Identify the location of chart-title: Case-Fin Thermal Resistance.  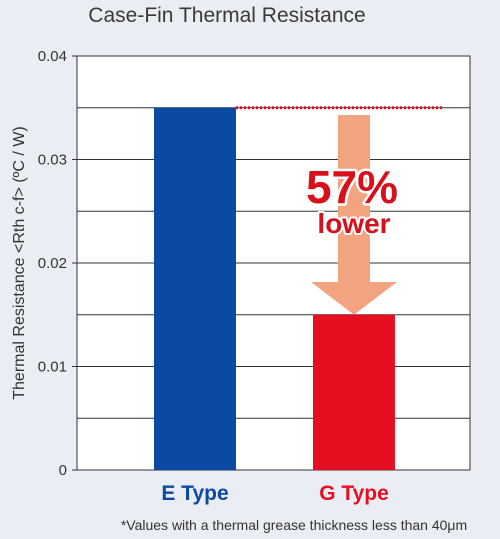
(226, 15).